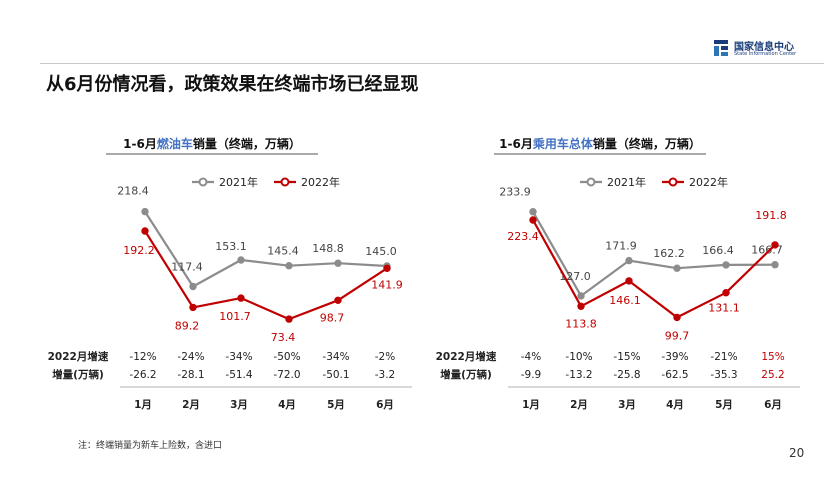  What do you see at coordinates (150, 446) in the screenshot?
I see `footnote: 注：终端销量为新车上险数，含进口` at bounding box center [150, 446].